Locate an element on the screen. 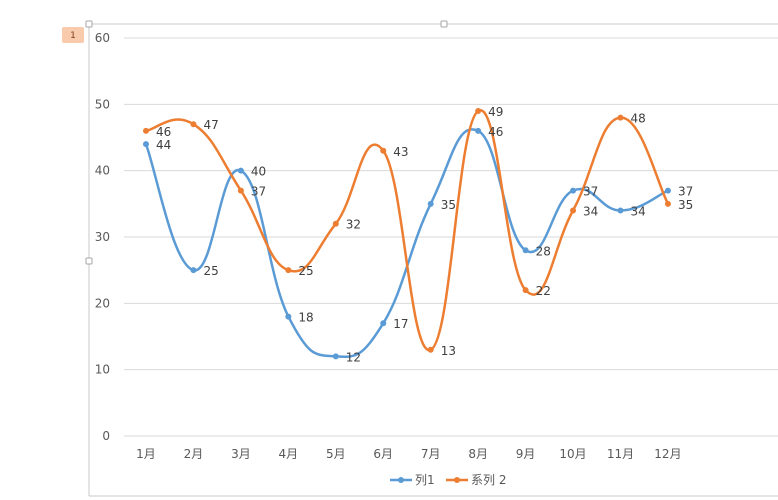  x-tick-label: 9月 is located at coordinates (526, 454).